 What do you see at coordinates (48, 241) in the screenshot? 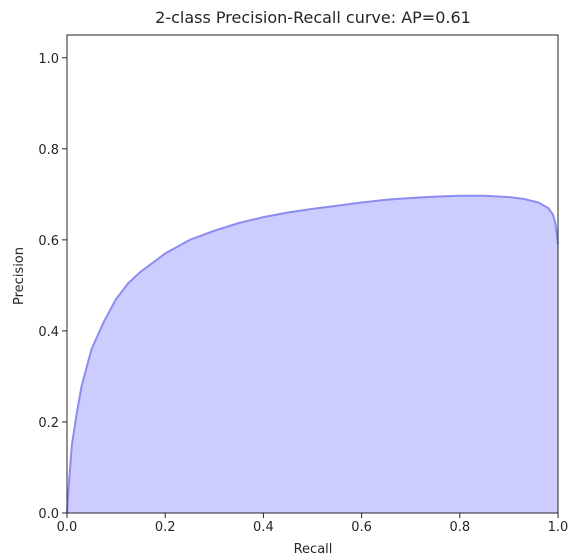
I see `y-tick-label: 0.6` at bounding box center [48, 241].